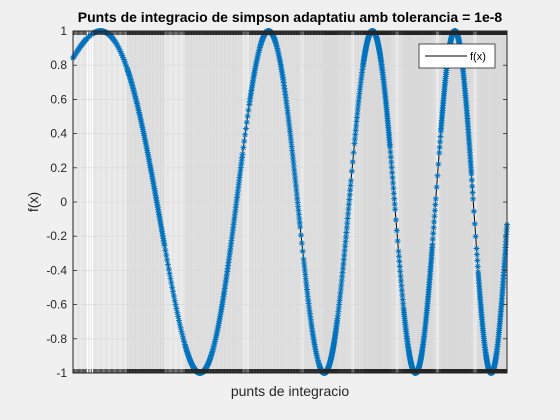  What do you see at coordinates (56, 236) in the screenshot?
I see `y-tick-label: -0.2` at bounding box center [56, 236].